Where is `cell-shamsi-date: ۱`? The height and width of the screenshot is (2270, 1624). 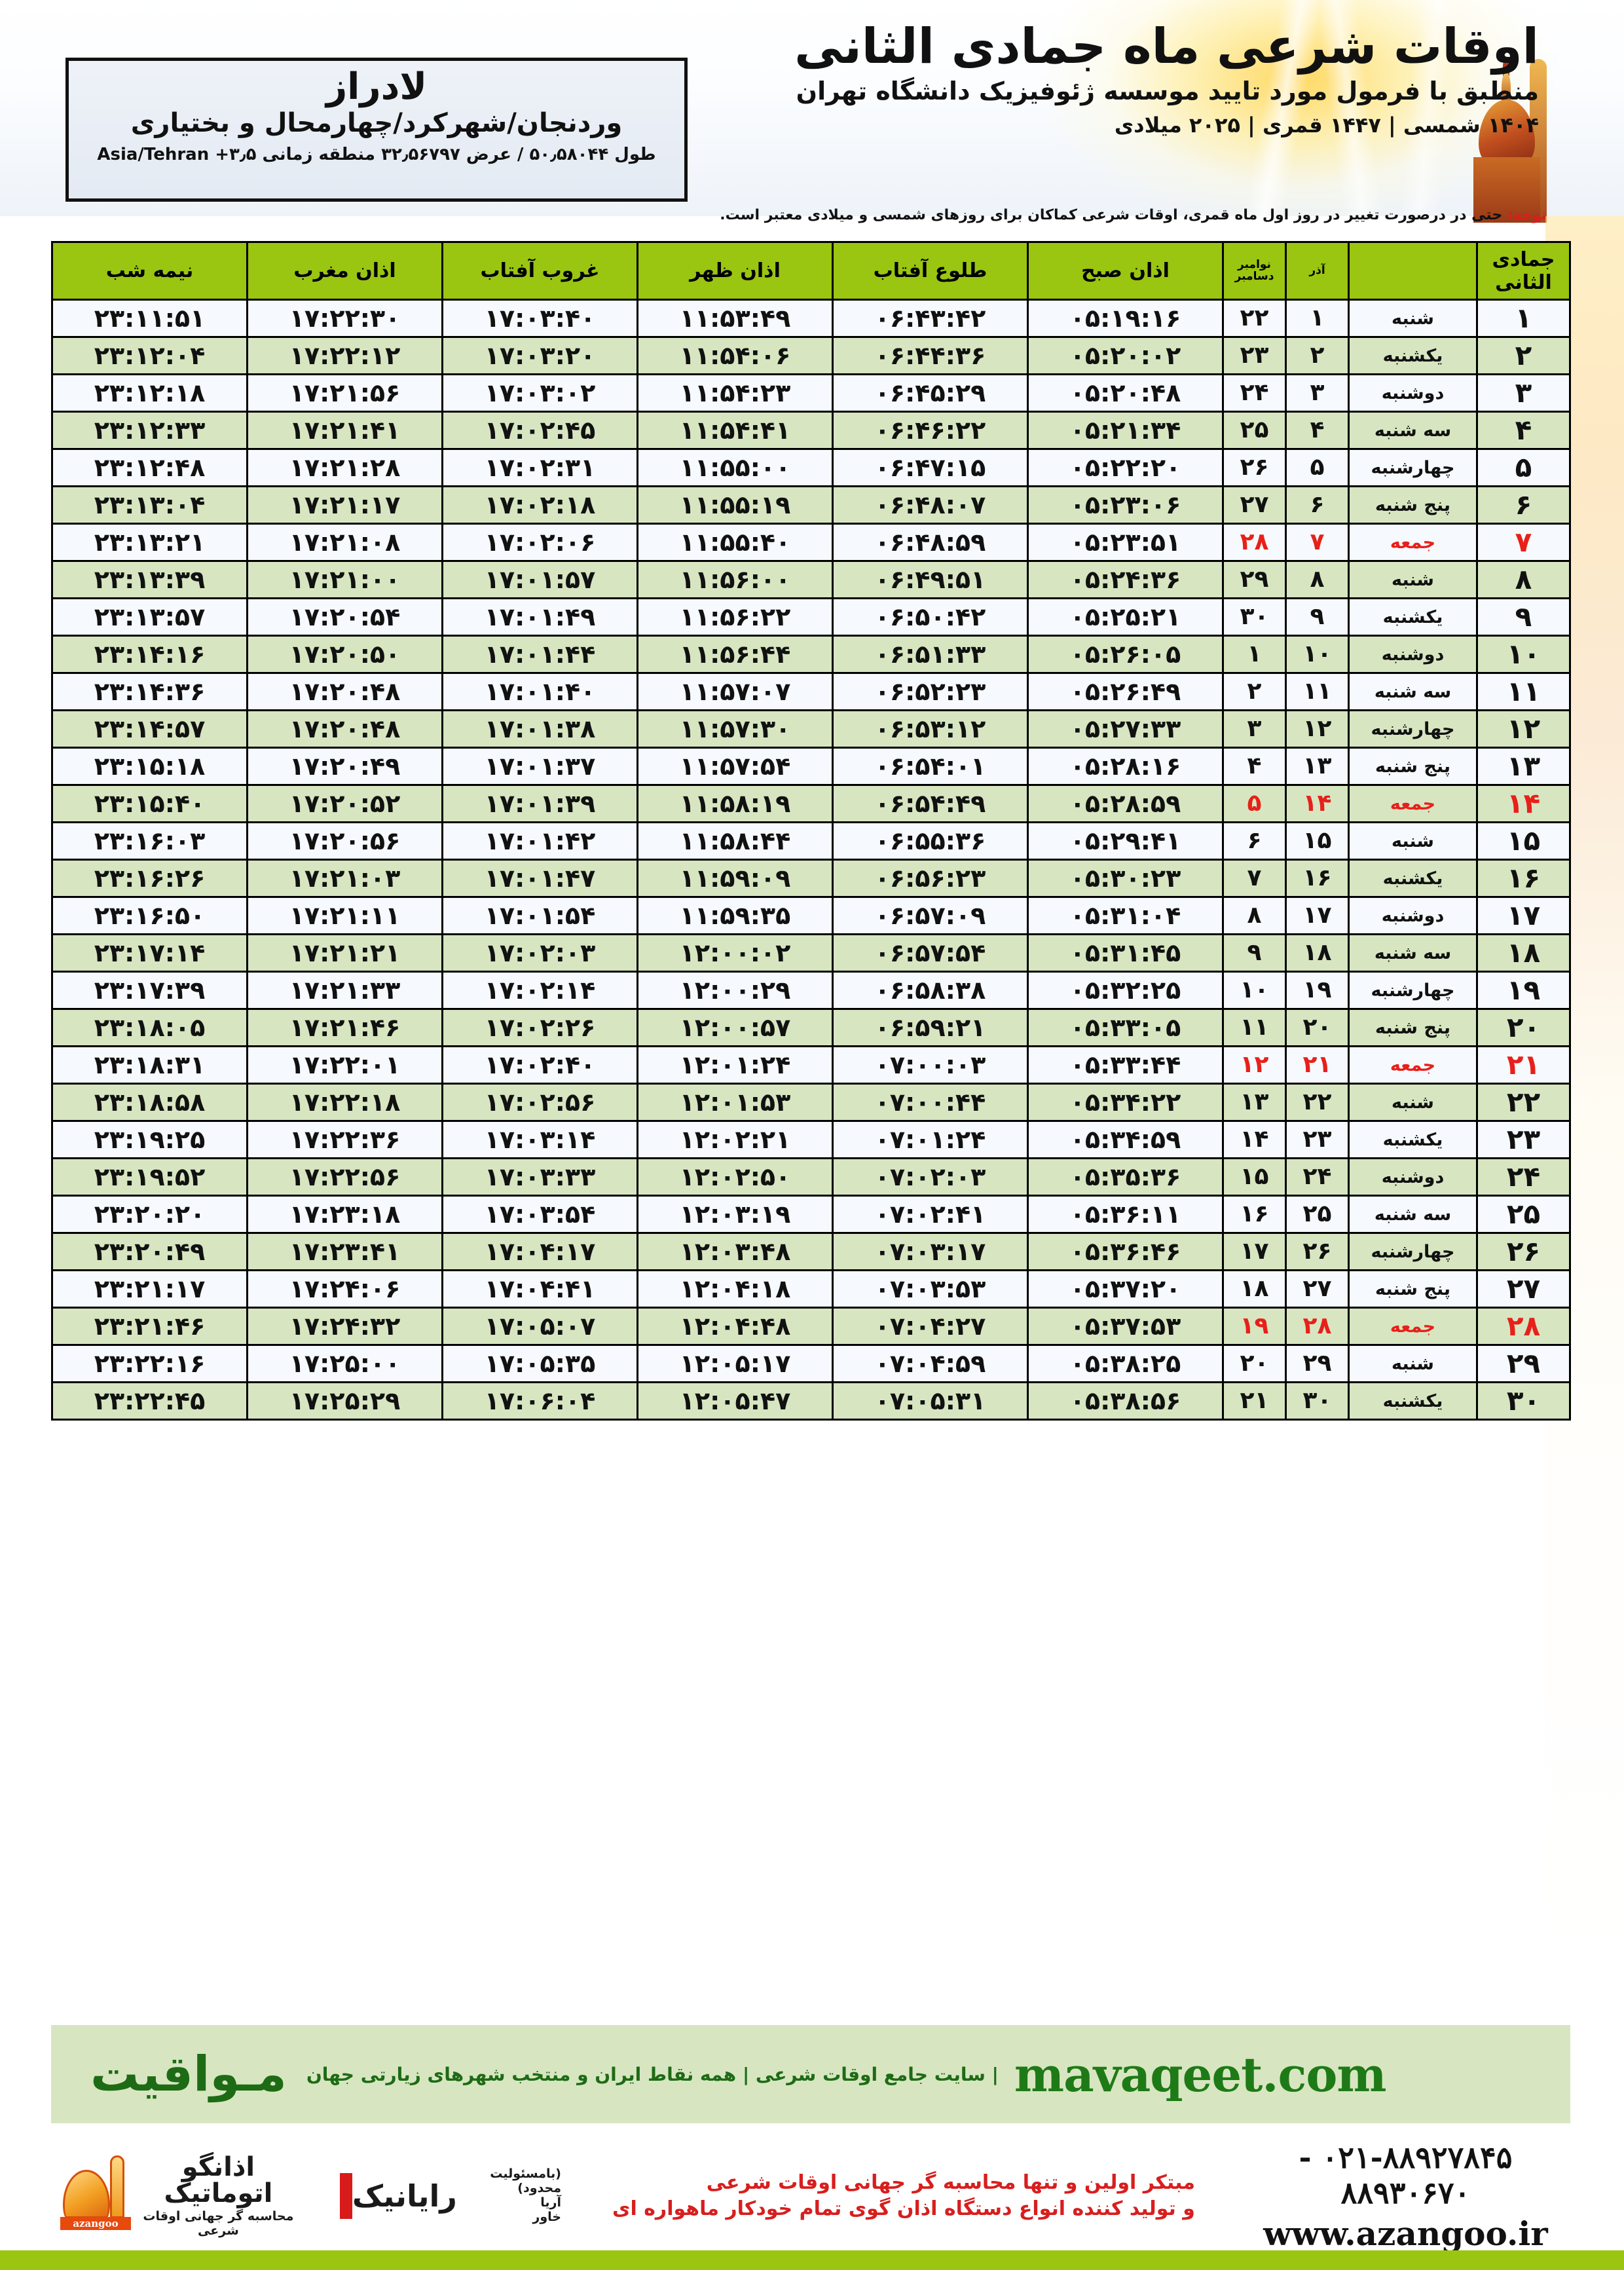
cell-shamsi-date: ۱ is located at coordinates (1317, 318).